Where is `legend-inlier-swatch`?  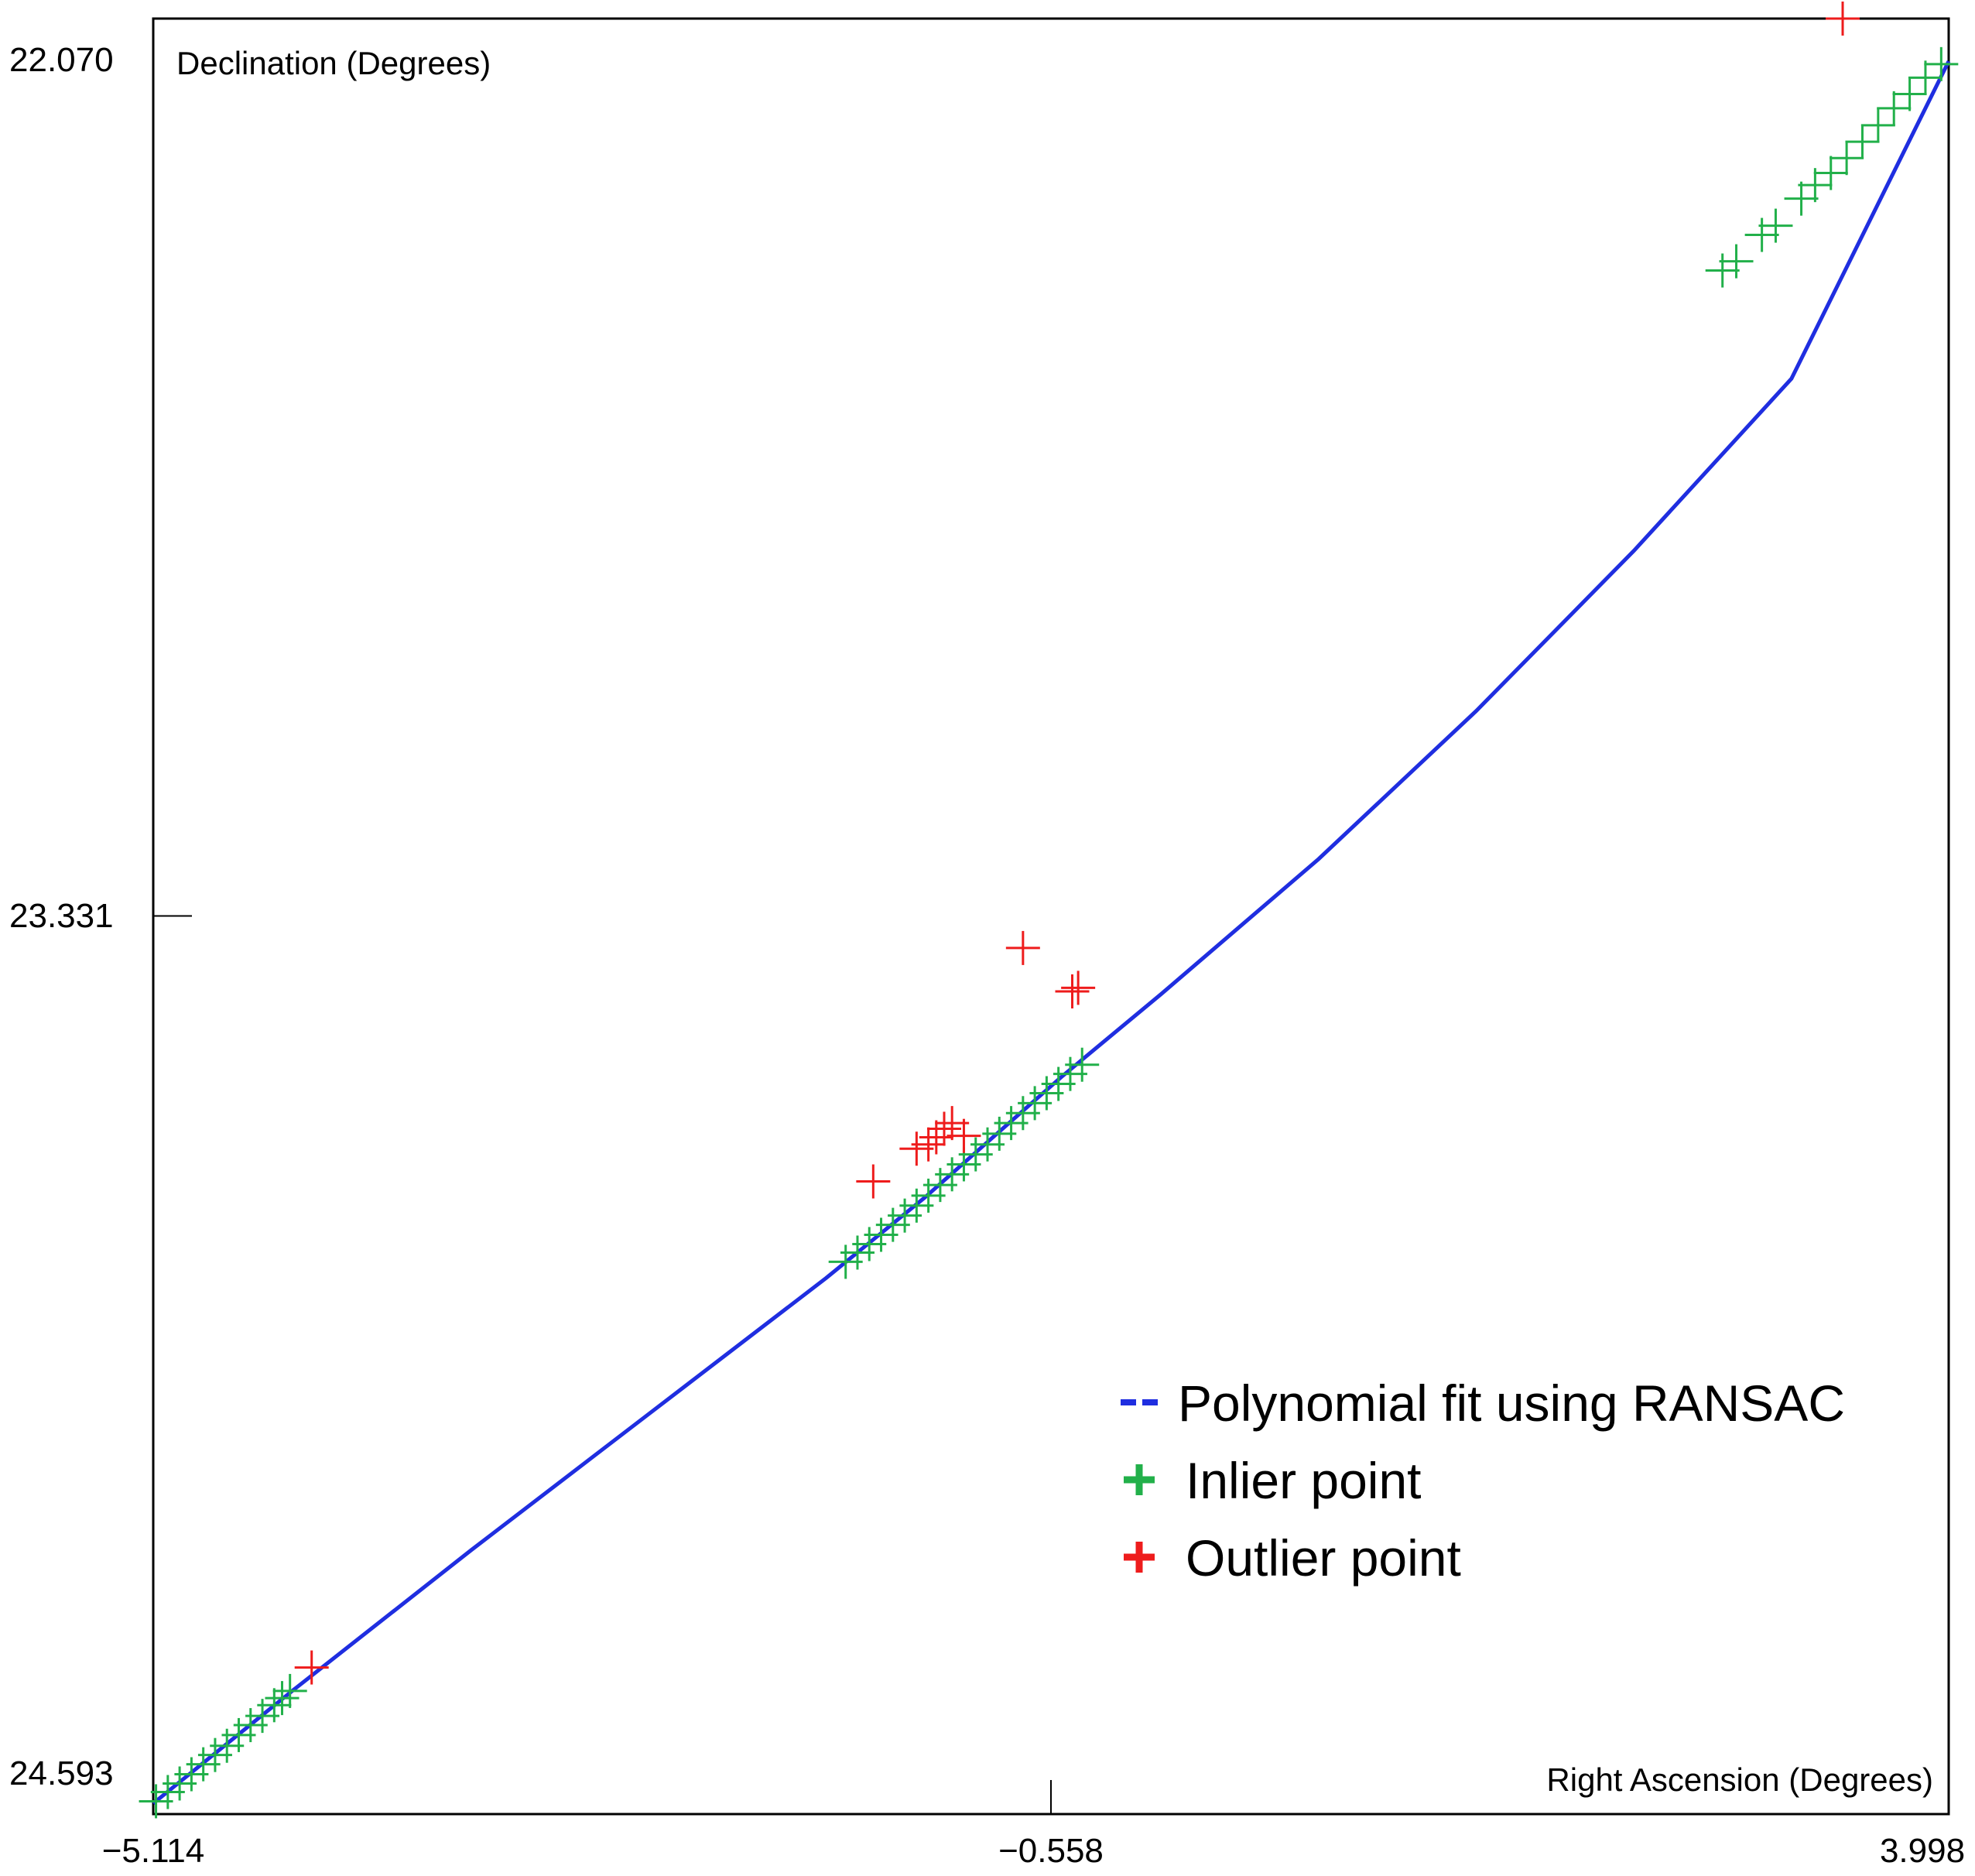
legend-inlier-swatch is located at coordinates (1139, 1479).